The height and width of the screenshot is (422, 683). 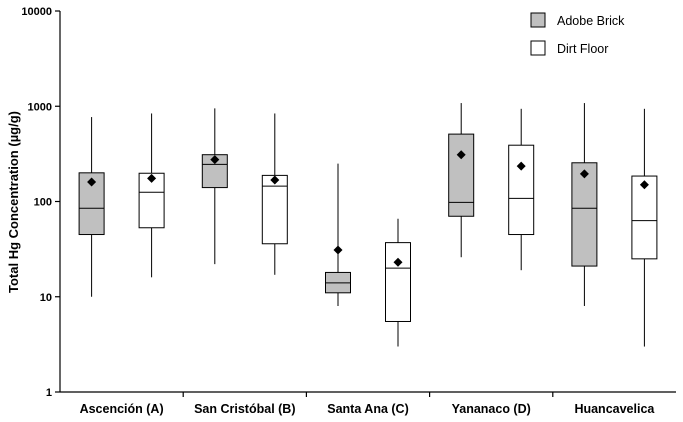 I want to click on box-adobe-brick-san-cristobal-b, so click(x=214, y=186).